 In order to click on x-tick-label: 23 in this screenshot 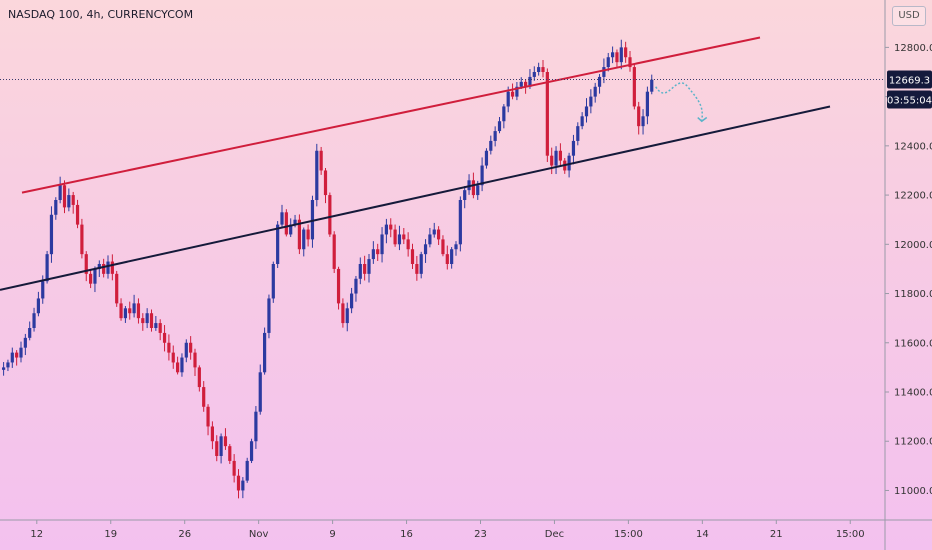, I will do `click(480, 534)`.